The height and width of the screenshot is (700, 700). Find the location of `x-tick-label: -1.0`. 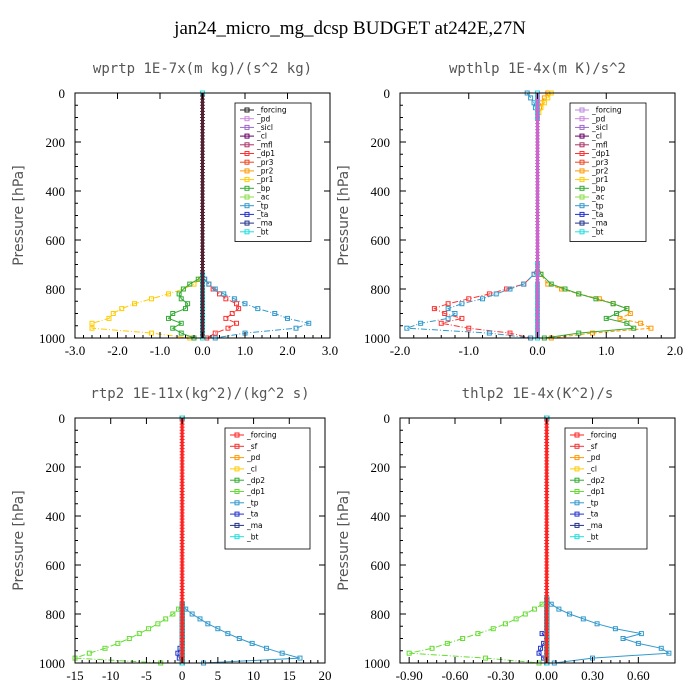

x-tick-label: -1.0 is located at coordinates (160, 350).